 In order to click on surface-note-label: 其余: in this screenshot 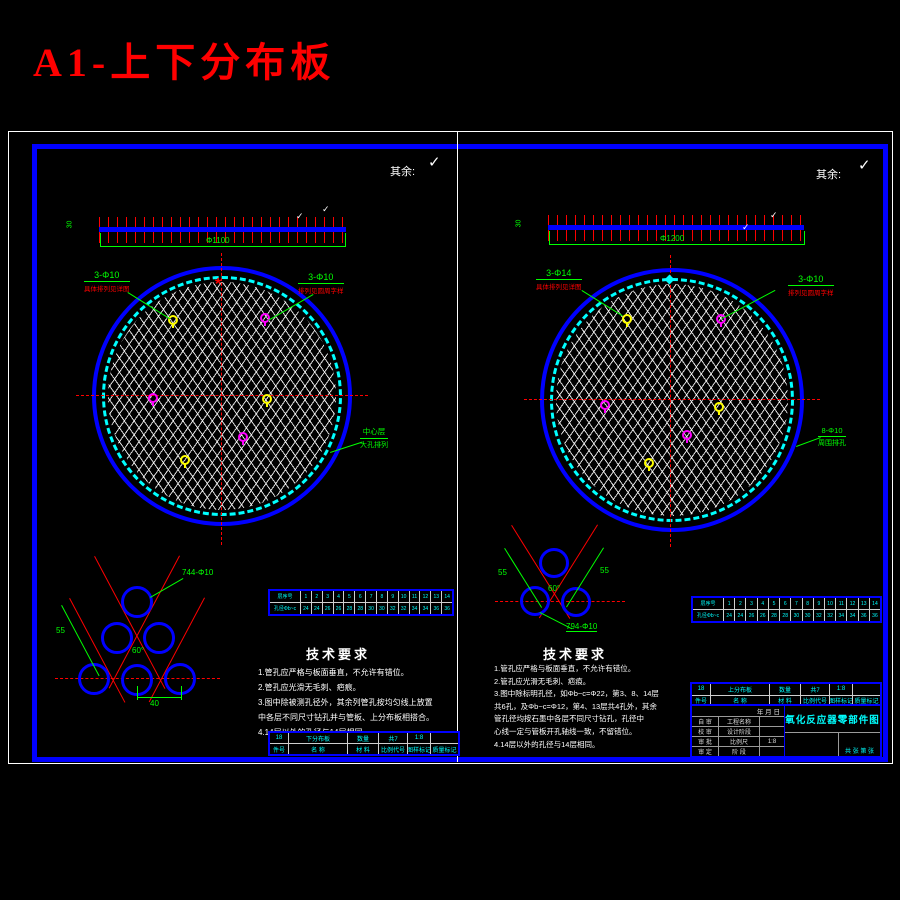, I will do `click(829, 175)`.